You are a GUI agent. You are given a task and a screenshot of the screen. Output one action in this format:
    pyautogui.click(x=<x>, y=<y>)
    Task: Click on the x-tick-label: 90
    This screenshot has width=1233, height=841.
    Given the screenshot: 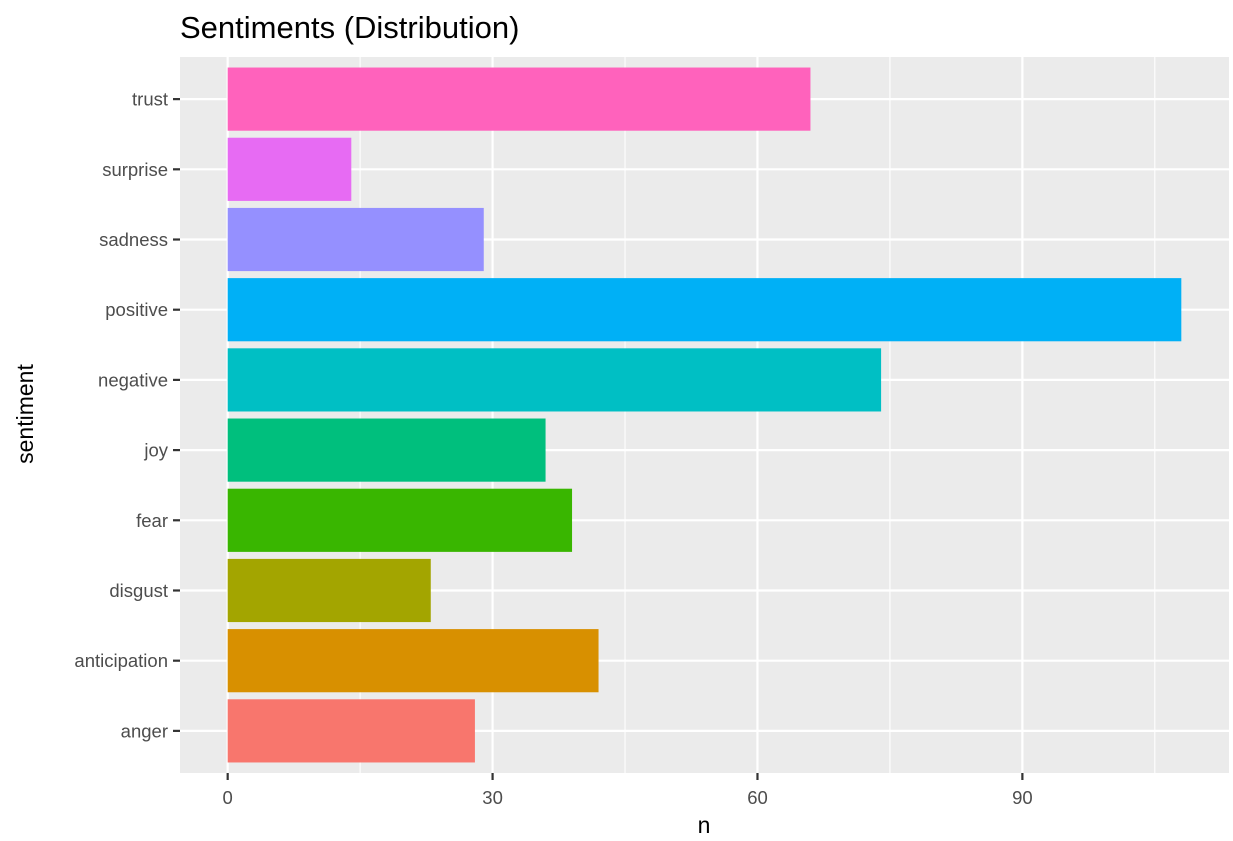 What is the action you would take?
    pyautogui.click(x=1022, y=797)
    